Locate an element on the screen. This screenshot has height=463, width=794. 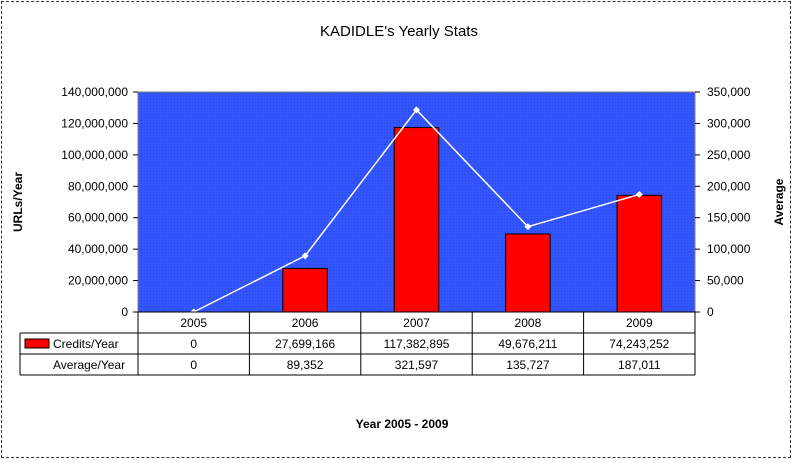
y-tick-label: 120,000,000 is located at coordinates (94, 123).